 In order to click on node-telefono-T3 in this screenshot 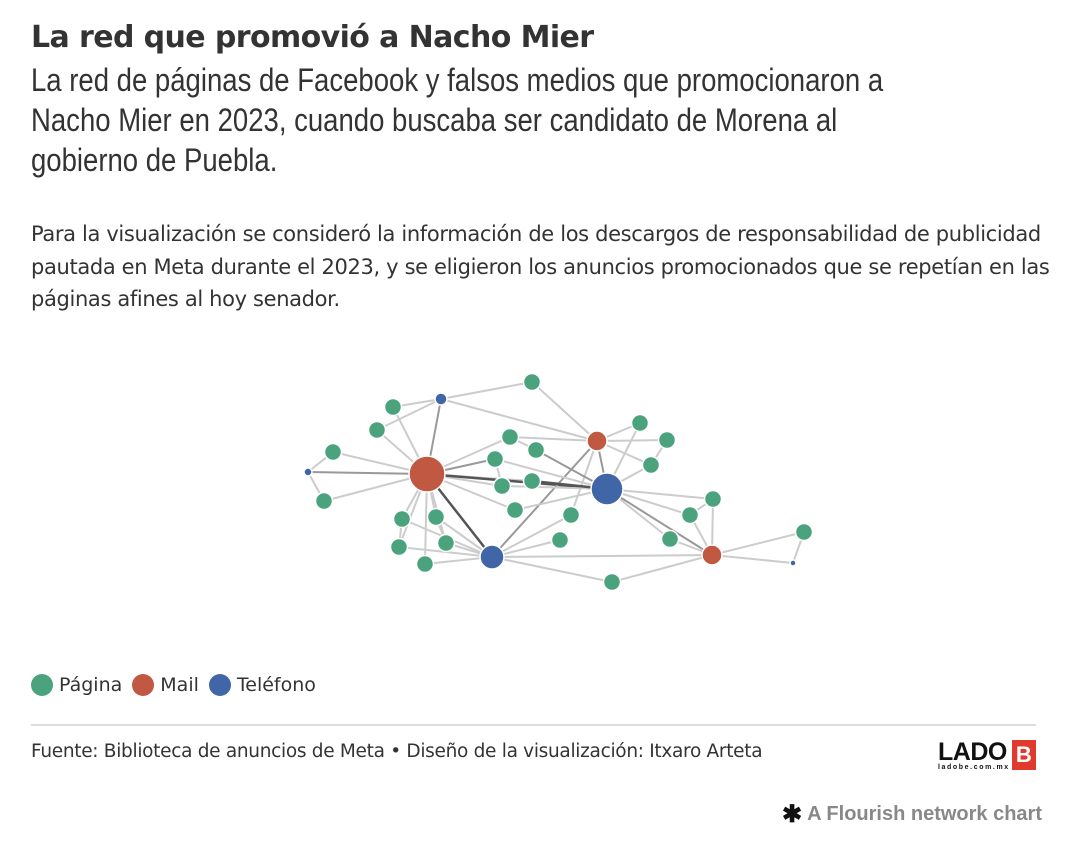, I will do `click(441, 399)`.